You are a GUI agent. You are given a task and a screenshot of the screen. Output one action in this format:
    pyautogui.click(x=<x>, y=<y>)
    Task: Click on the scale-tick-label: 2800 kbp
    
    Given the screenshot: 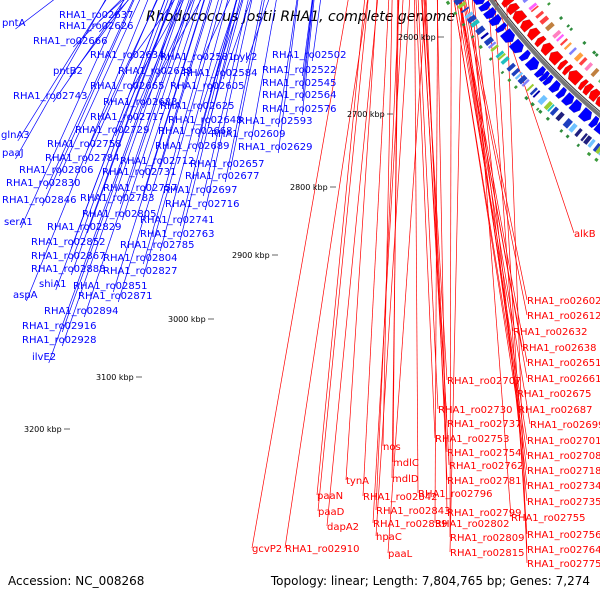 What is the action you would take?
    pyautogui.click(x=309, y=187)
    